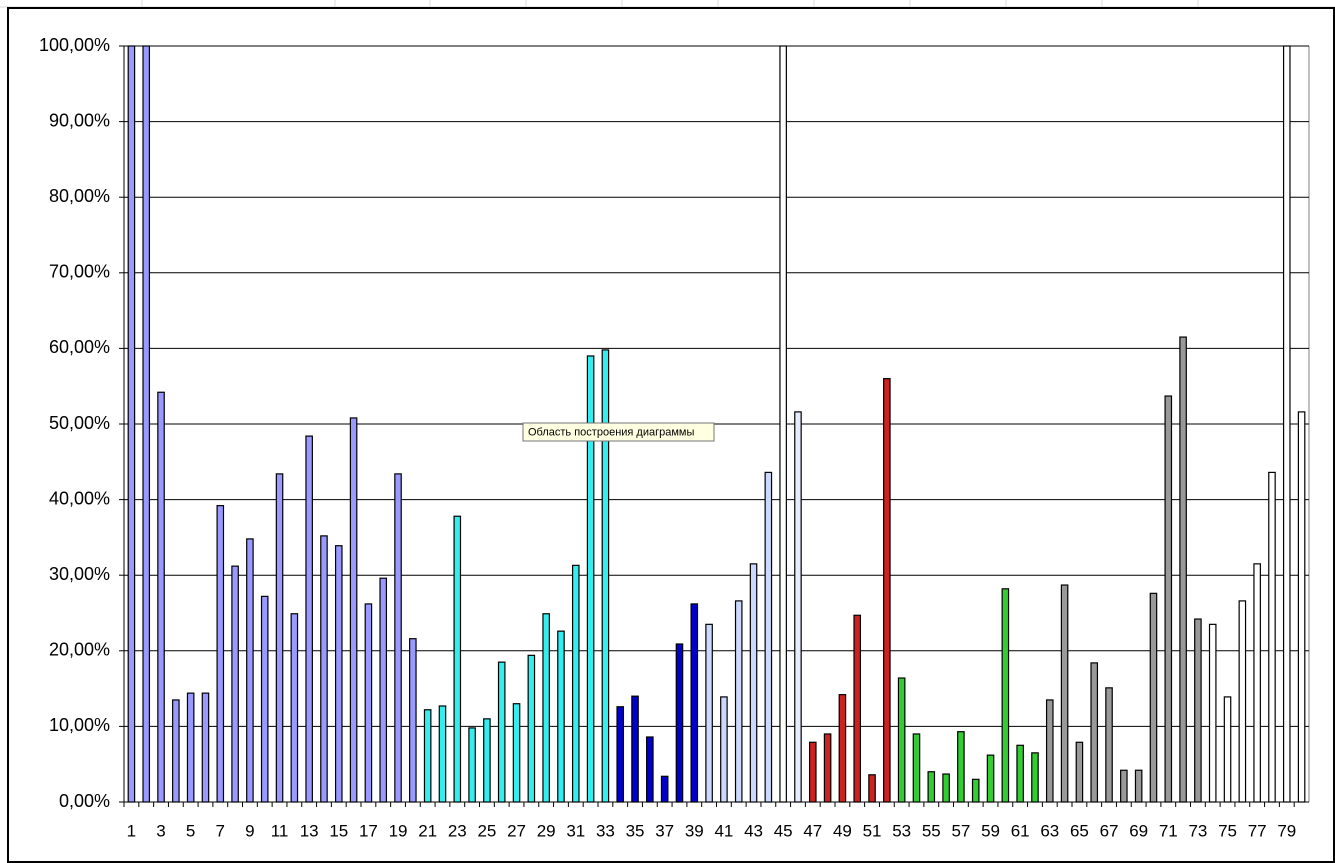 The image size is (1335, 863). I want to click on x-tick-label: 47, so click(812, 830).